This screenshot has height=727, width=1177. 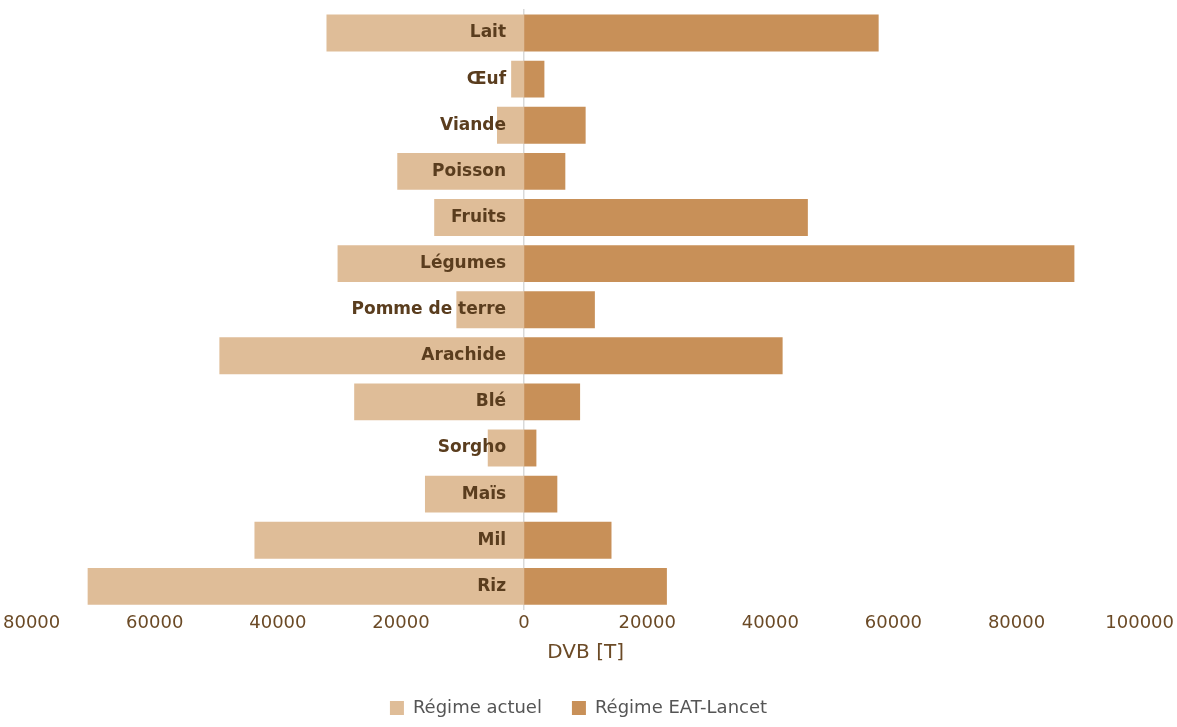 What do you see at coordinates (492, 584) in the screenshot?
I see `y-tick-label: Riz` at bounding box center [492, 584].